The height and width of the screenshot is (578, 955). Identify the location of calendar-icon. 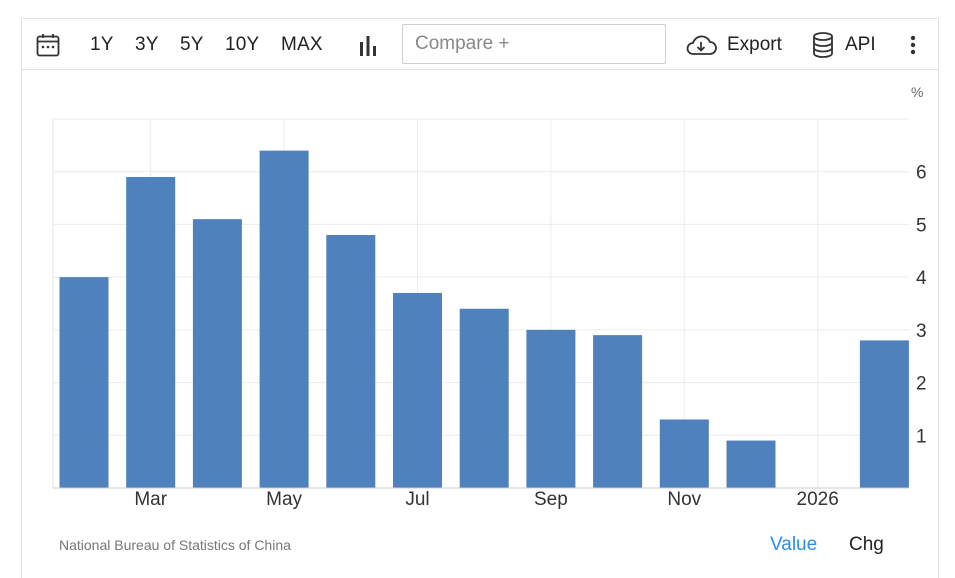
(48, 45).